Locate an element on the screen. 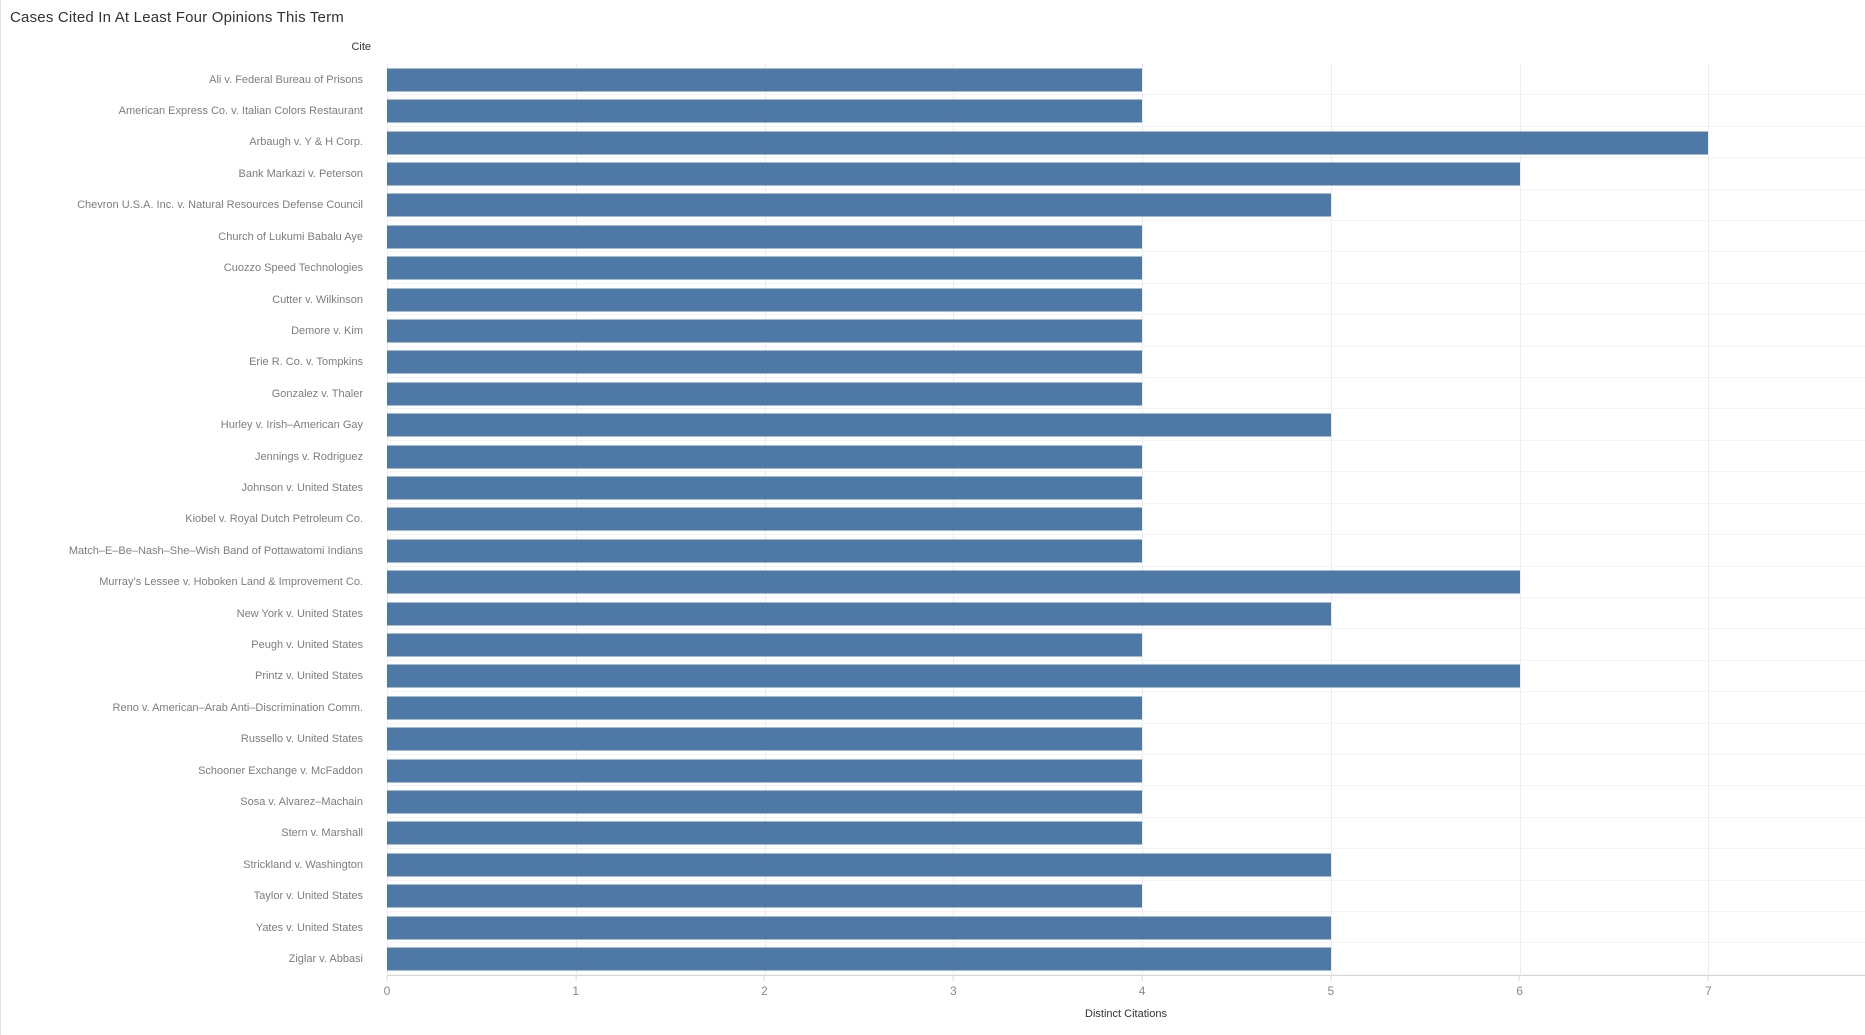 The height and width of the screenshot is (1035, 1865). row-label: Ali v. Federal Bureau of Prisons is located at coordinates (286, 79).